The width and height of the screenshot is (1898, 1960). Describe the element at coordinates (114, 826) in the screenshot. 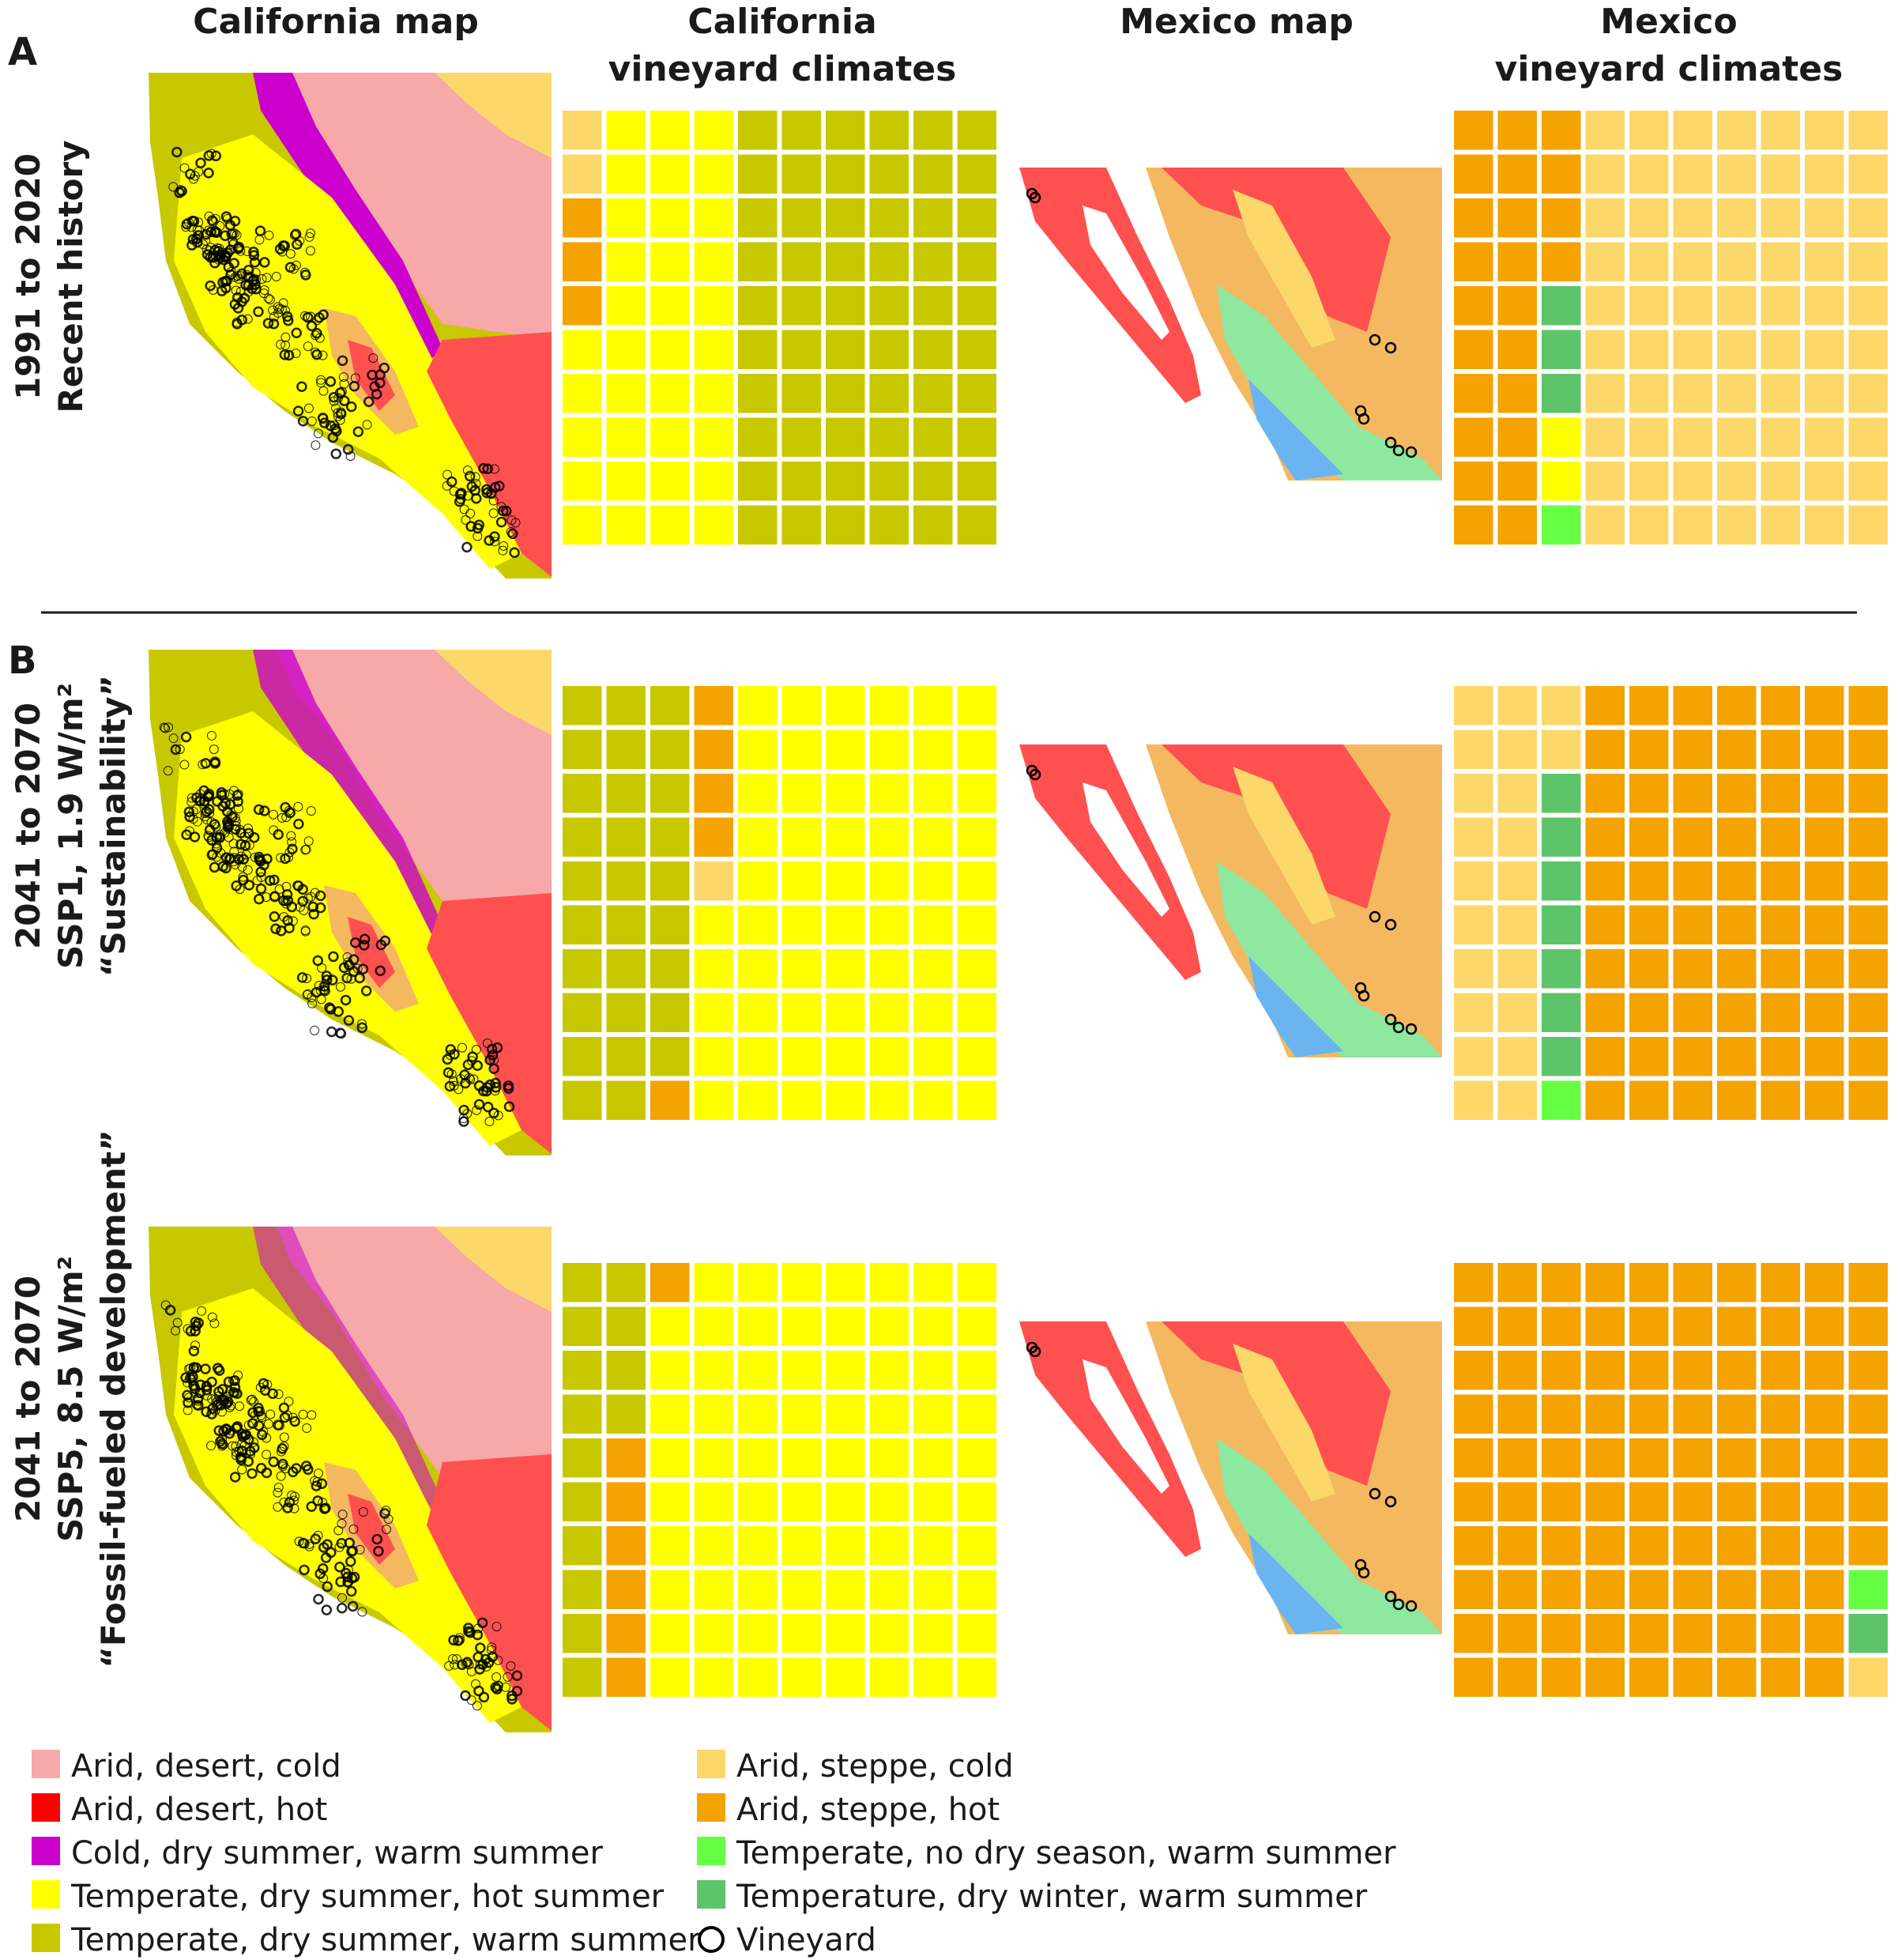

I see `row-label-2-line3: “Sustainability”` at that location.